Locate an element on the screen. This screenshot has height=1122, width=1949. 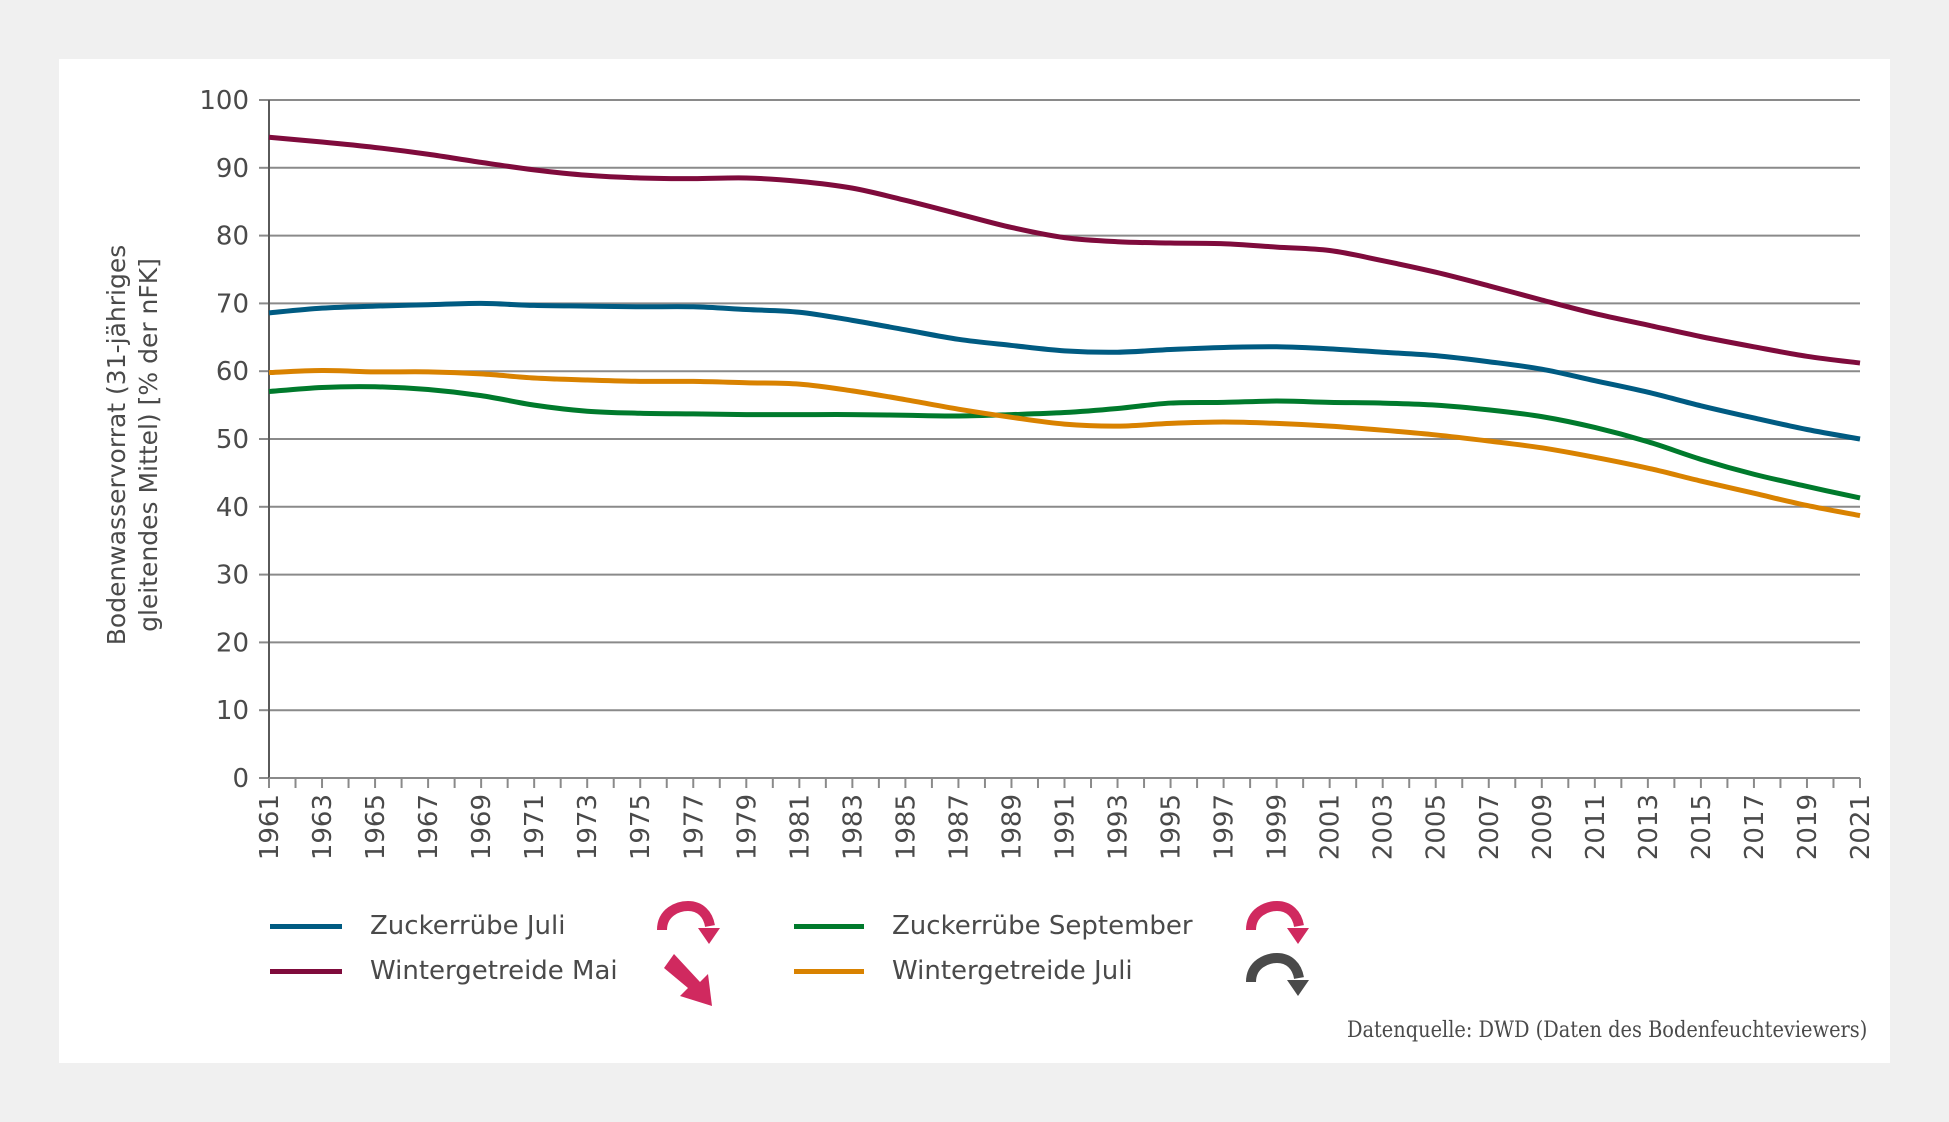
x-tick-label: 1983 is located at coordinates (853, 827).